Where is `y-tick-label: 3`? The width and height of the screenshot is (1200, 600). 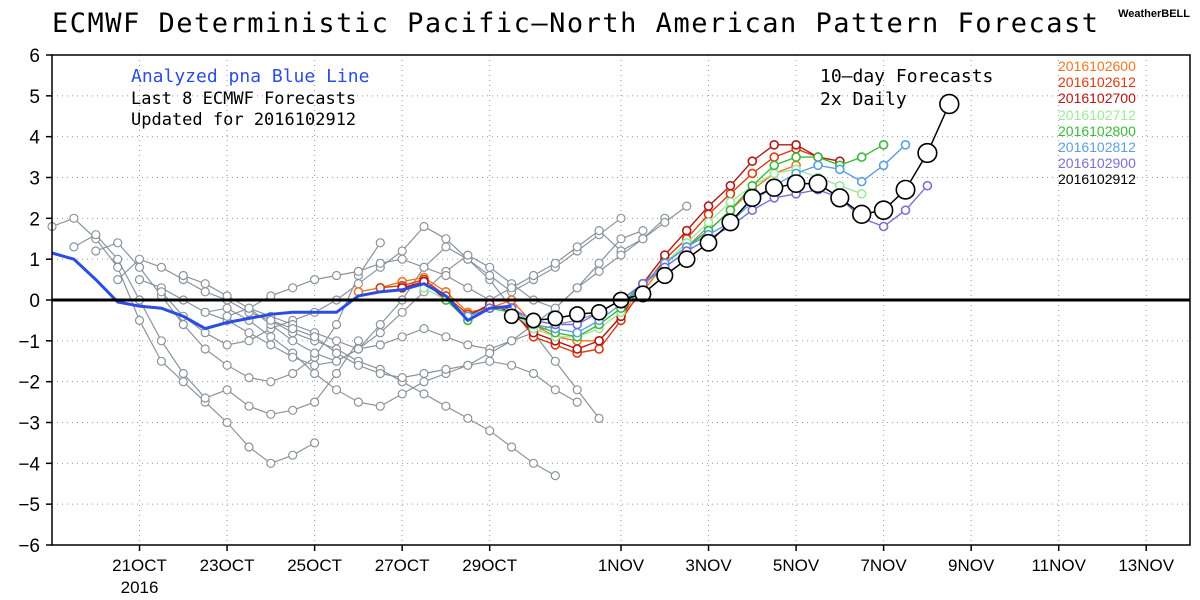
y-tick-label: 3 is located at coordinates (34, 179).